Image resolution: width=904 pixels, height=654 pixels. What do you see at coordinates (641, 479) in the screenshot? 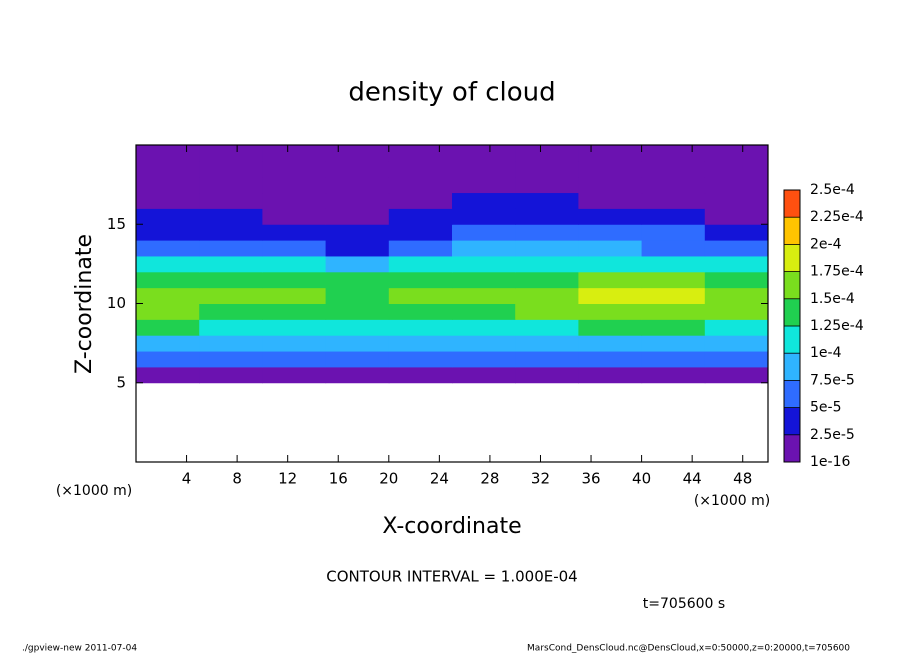
I see `x-tick-label: 40` at bounding box center [641, 479].